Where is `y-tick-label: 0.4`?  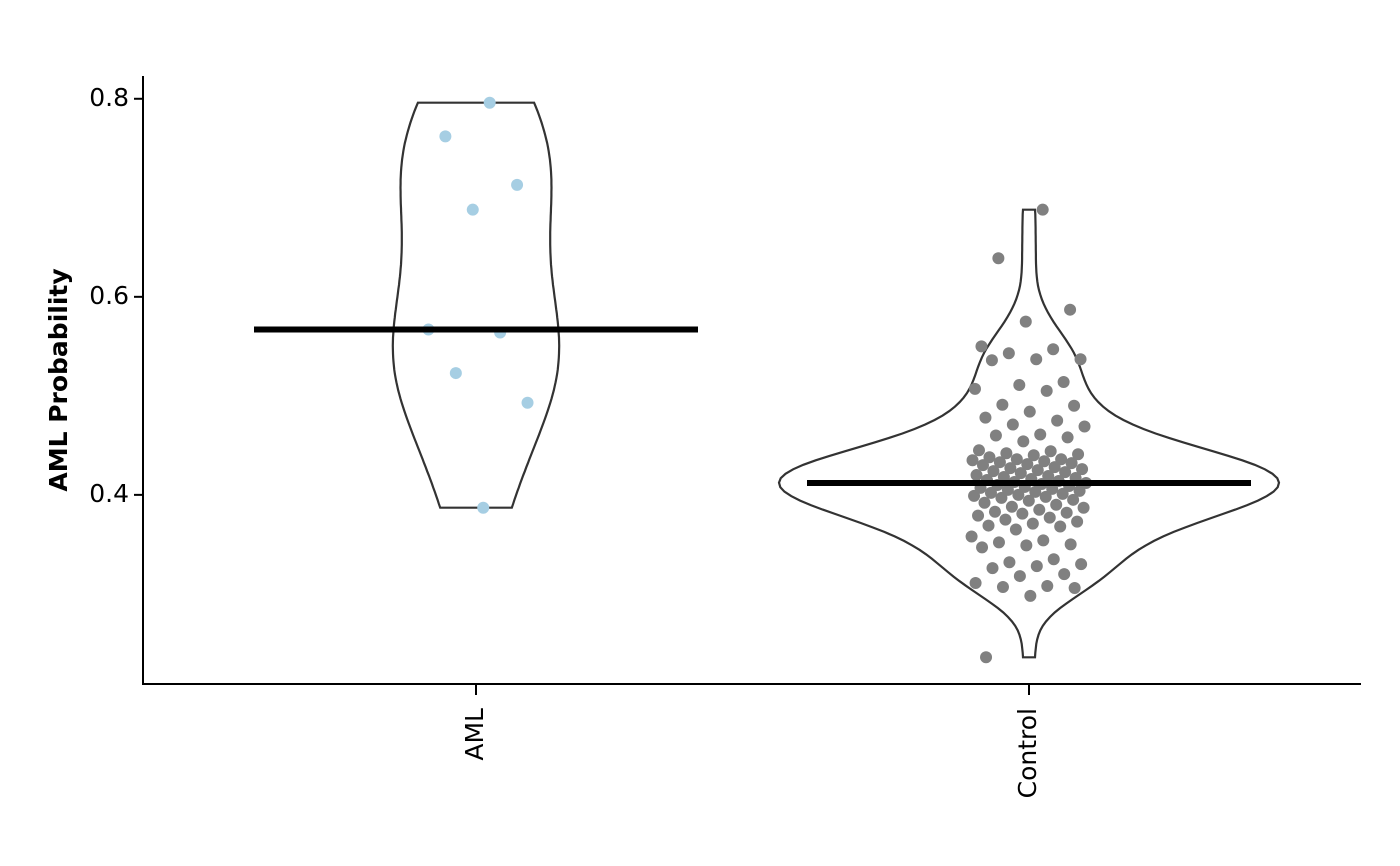
y-tick-label: 0.4 is located at coordinates (109, 493).